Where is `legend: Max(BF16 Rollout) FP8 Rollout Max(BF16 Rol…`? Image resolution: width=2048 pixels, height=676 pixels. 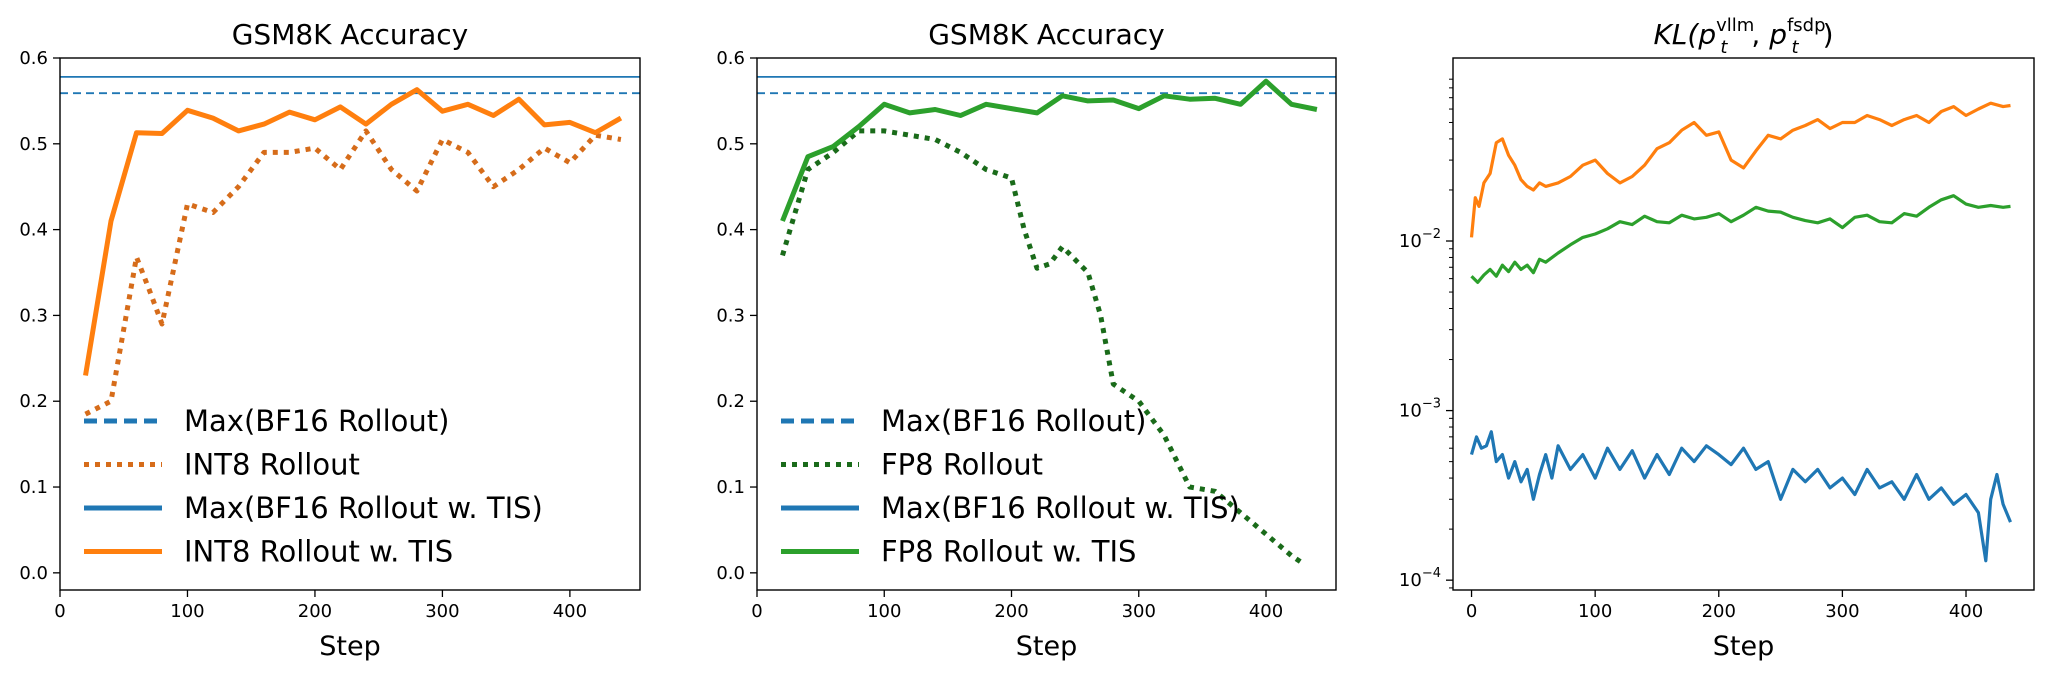 legend: Max(BF16 Rollout) FP8 Rollout Max(BF16 Rol… is located at coordinates (1010, 486).